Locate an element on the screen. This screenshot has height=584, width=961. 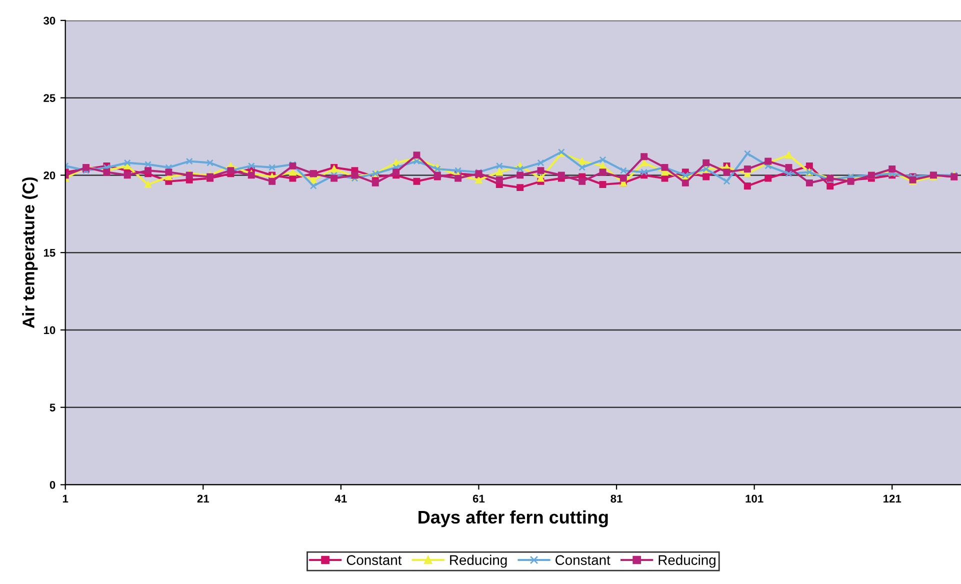
x-tick-label: 81 is located at coordinates (616, 498).